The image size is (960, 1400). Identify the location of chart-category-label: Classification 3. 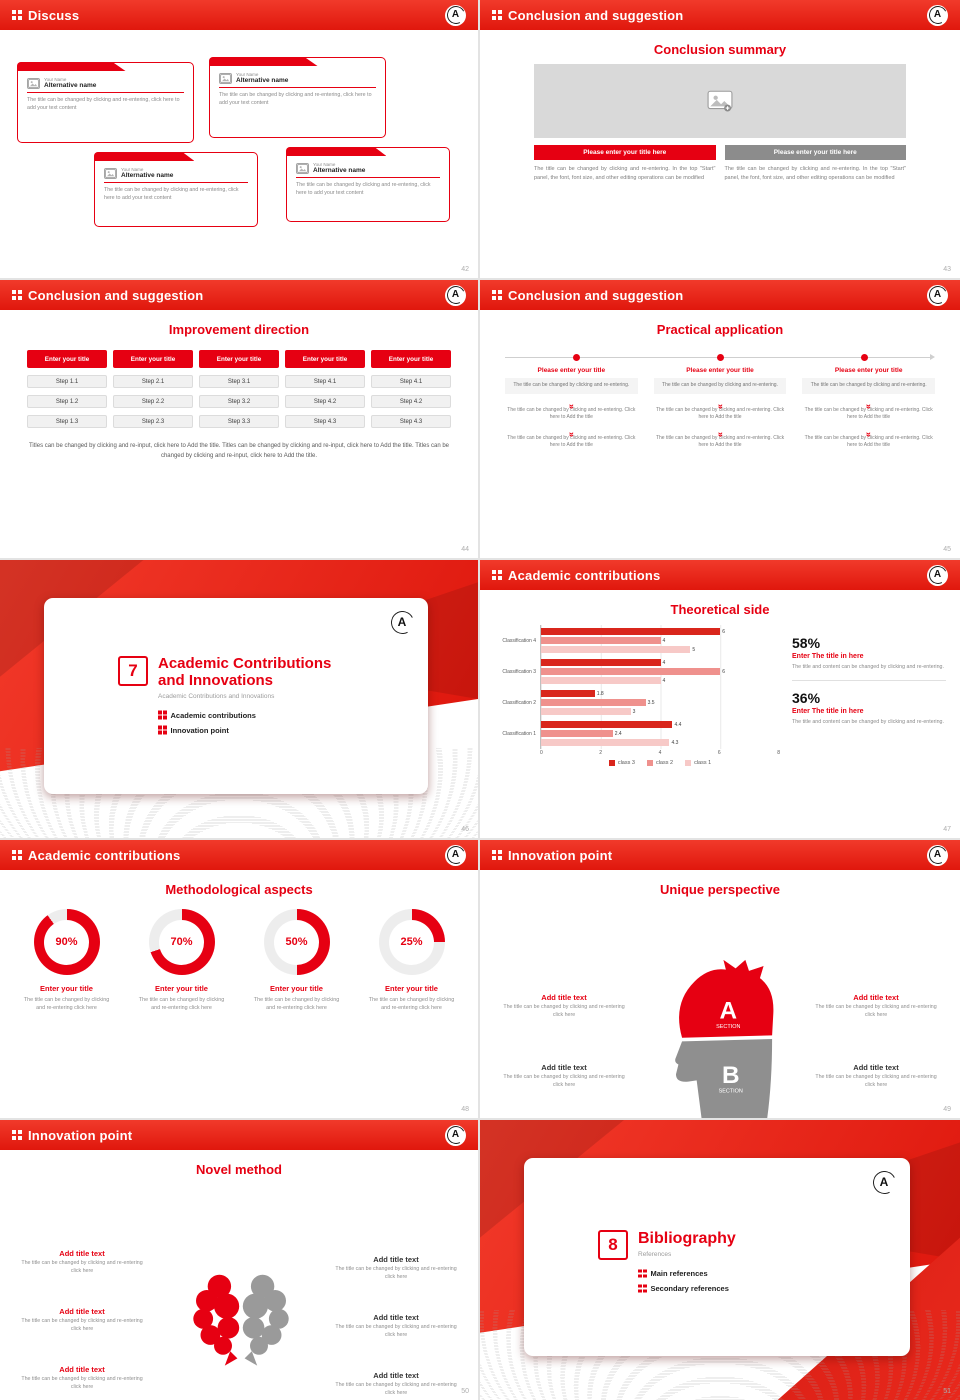
(519, 671).